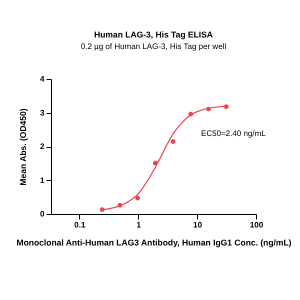 This screenshot has height=300, width=300. I want to click on y-axis-title: Mean Abs. (OD450), so click(23, 147).